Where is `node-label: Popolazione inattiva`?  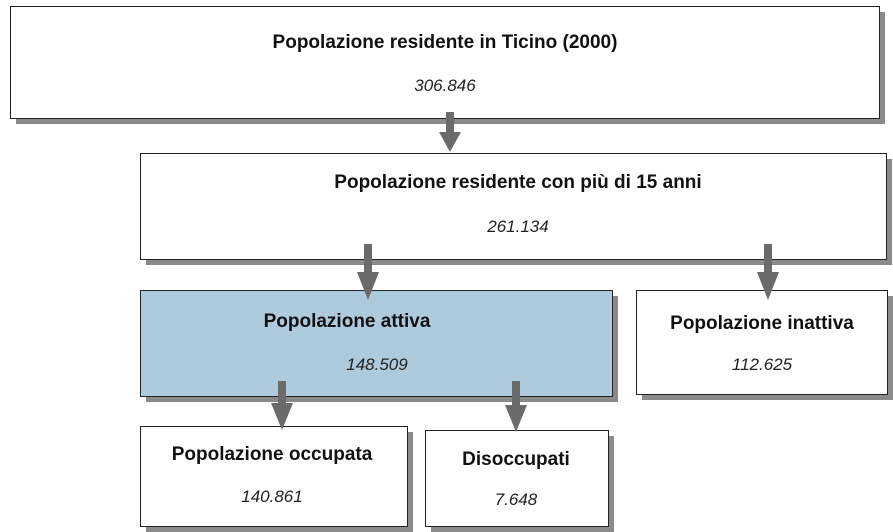 node-label: Popolazione inattiva is located at coordinates (762, 323).